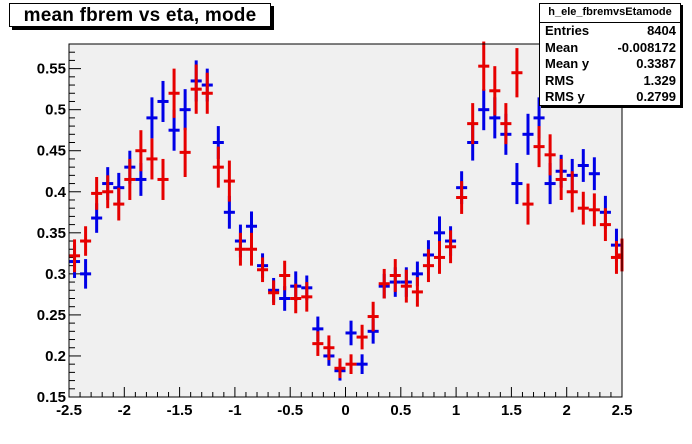 The image size is (692, 444). Describe the element at coordinates (610, 81) in the screenshot. I see `stats-row-rms: RMS 1.329` at that location.